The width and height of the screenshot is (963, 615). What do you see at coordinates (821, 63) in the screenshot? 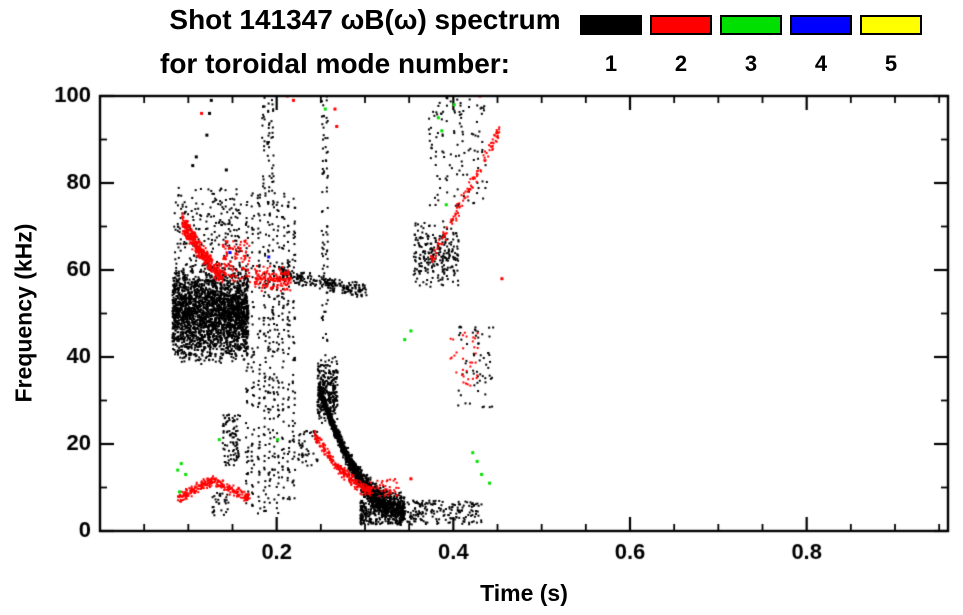
I see `legend-label-4: 4` at bounding box center [821, 63].